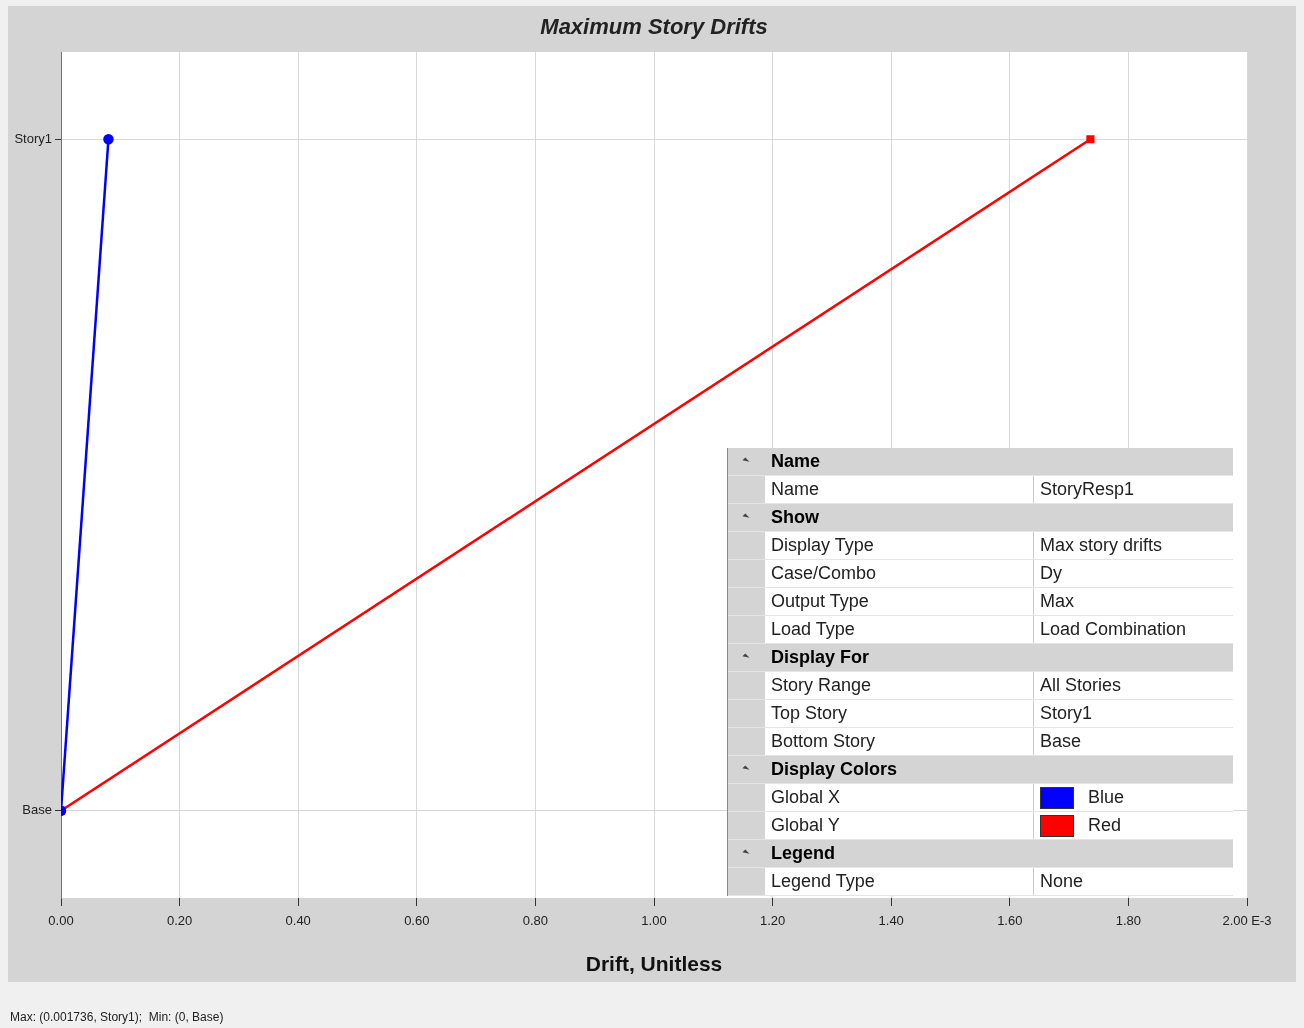 Image resolution: width=1304 pixels, height=1028 pixels. Describe the element at coordinates (1051, 573) in the screenshot. I see `text: Dy` at that location.